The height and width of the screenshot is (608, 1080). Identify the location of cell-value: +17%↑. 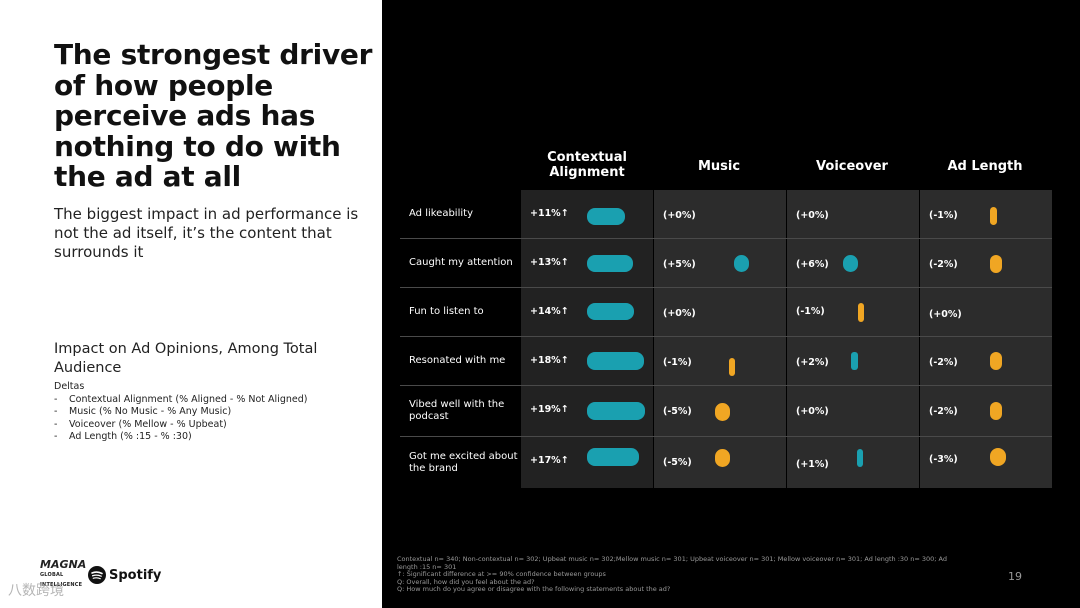
(549, 460).